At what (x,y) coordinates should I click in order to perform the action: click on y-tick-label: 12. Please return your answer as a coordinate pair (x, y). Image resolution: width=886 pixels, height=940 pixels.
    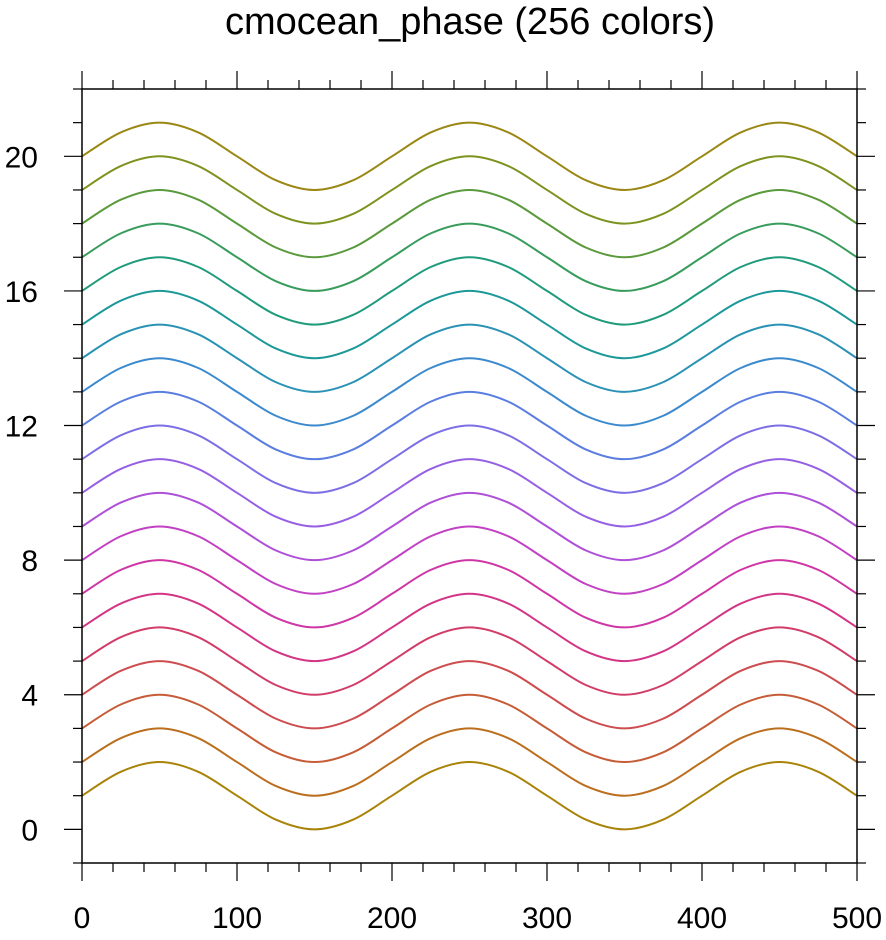
    Looking at the image, I should click on (21, 427).